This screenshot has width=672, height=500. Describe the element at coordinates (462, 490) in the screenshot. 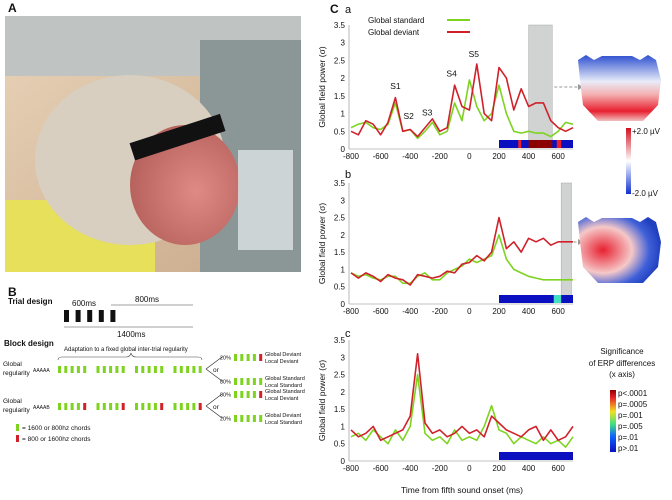

I see `x-axis-title: Time from fifth sound onset (ms)` at that location.